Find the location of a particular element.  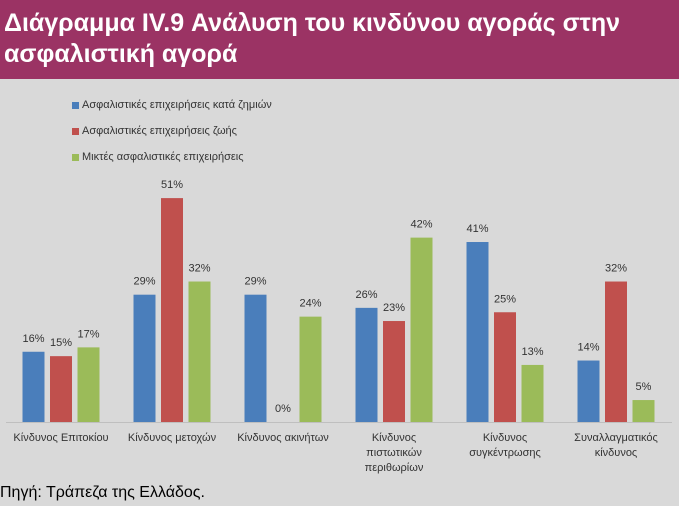

source-note: Πηγή: Τράπεζα της Ελλάδος. is located at coordinates (102, 492).